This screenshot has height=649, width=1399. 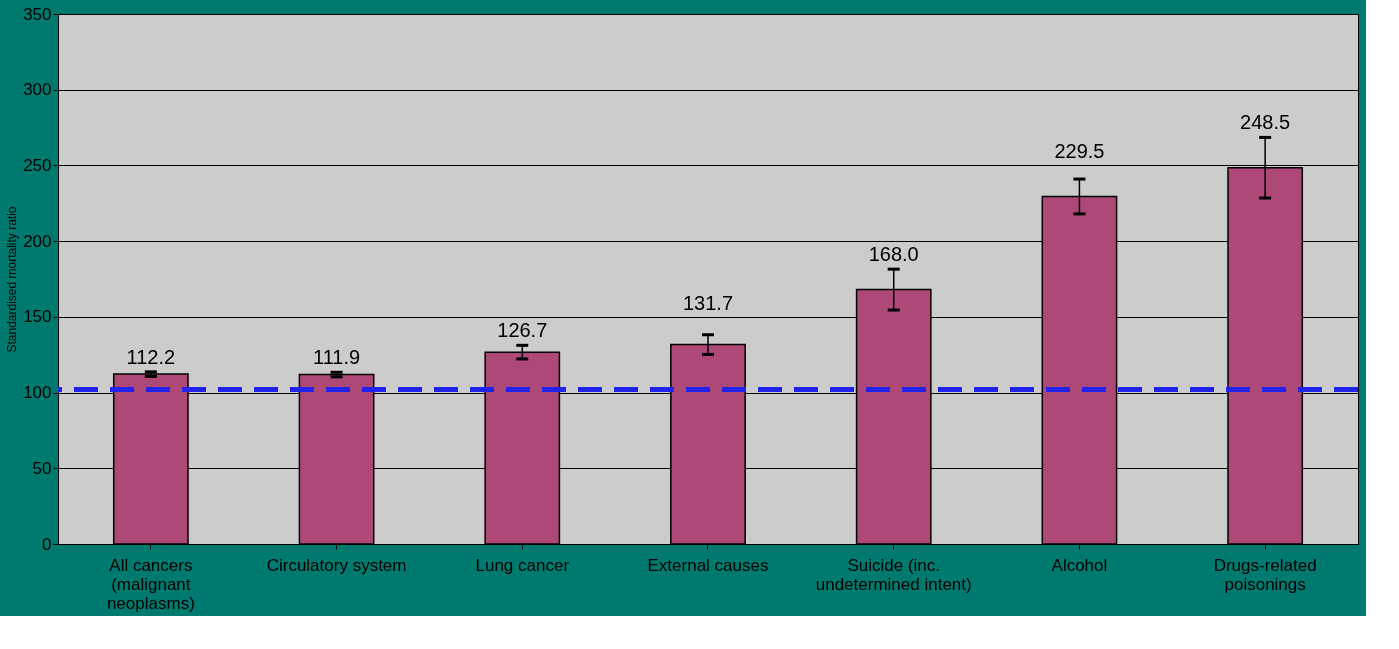 What do you see at coordinates (37, 317) in the screenshot?
I see `y-tick-label: 150` at bounding box center [37, 317].